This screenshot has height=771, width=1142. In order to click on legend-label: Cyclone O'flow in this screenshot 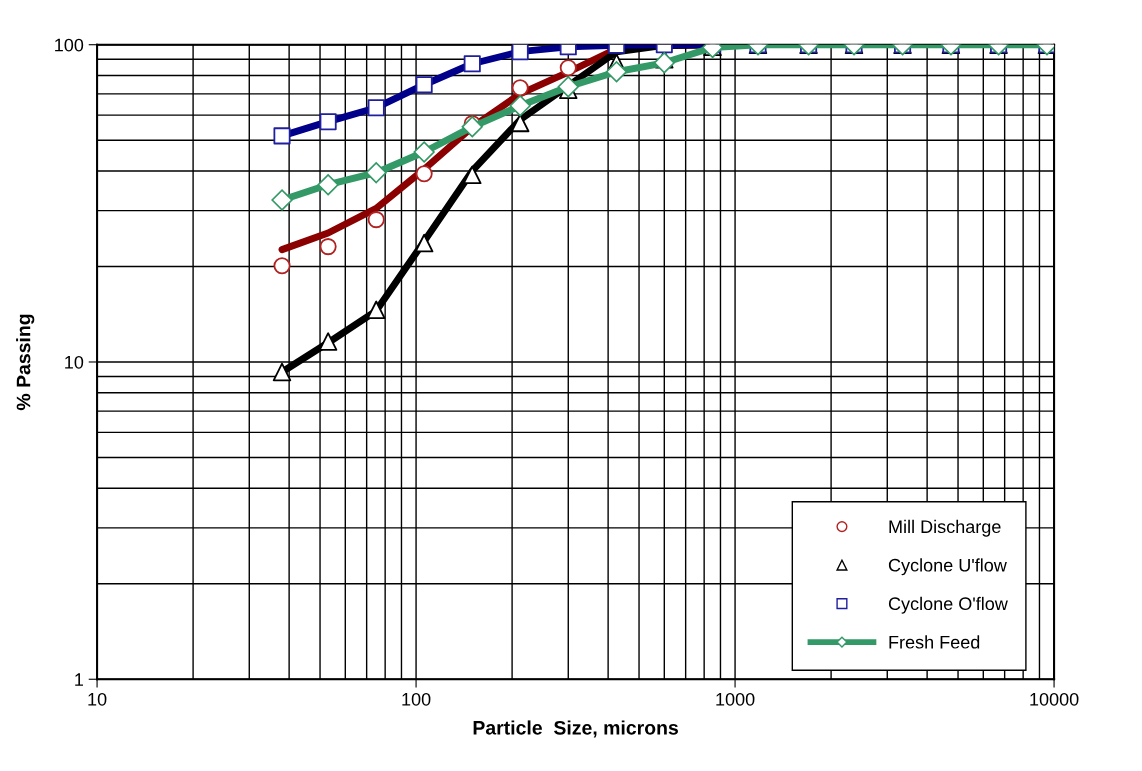, I will do `click(948, 605)`.